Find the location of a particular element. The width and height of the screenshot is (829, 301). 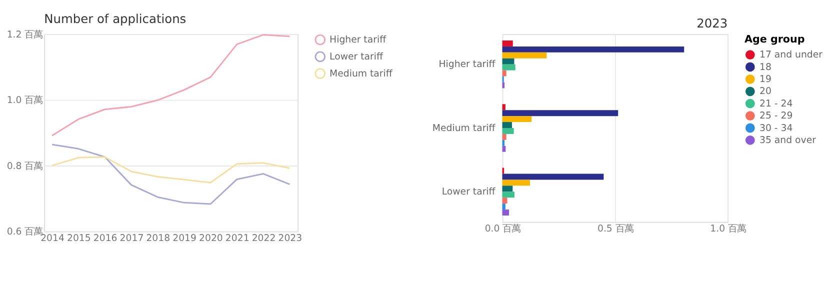

x-tick-label: 2016 is located at coordinates (105, 238).